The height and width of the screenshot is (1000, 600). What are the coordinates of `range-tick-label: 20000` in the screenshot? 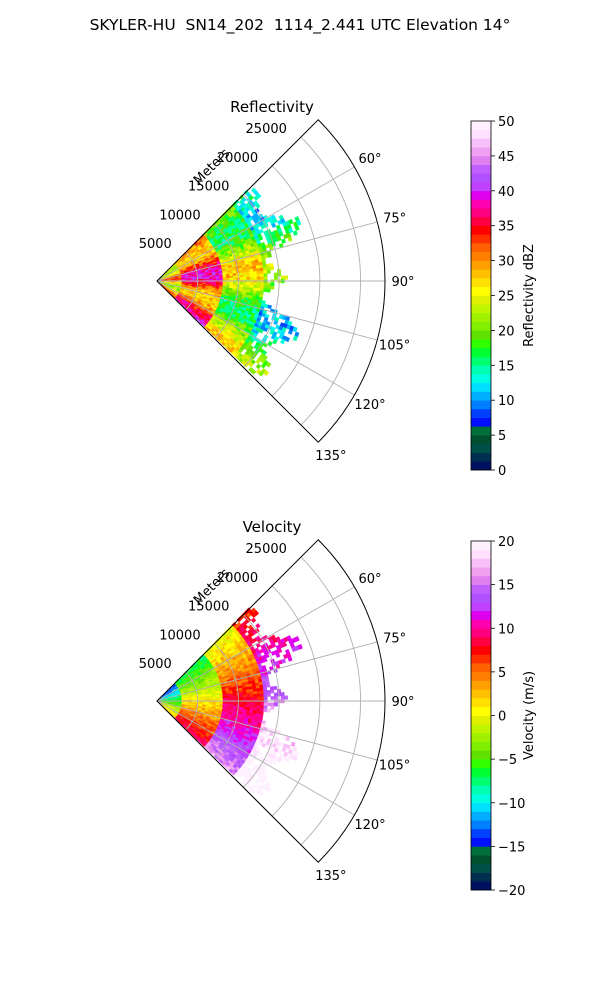 It's located at (237, 158).